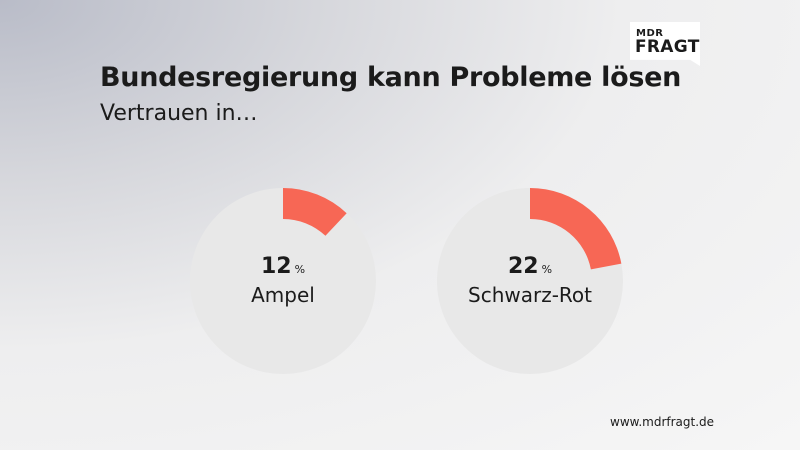 The height and width of the screenshot is (450, 800). I want to click on donut-segment-schwarz-rot, so click(576, 229).